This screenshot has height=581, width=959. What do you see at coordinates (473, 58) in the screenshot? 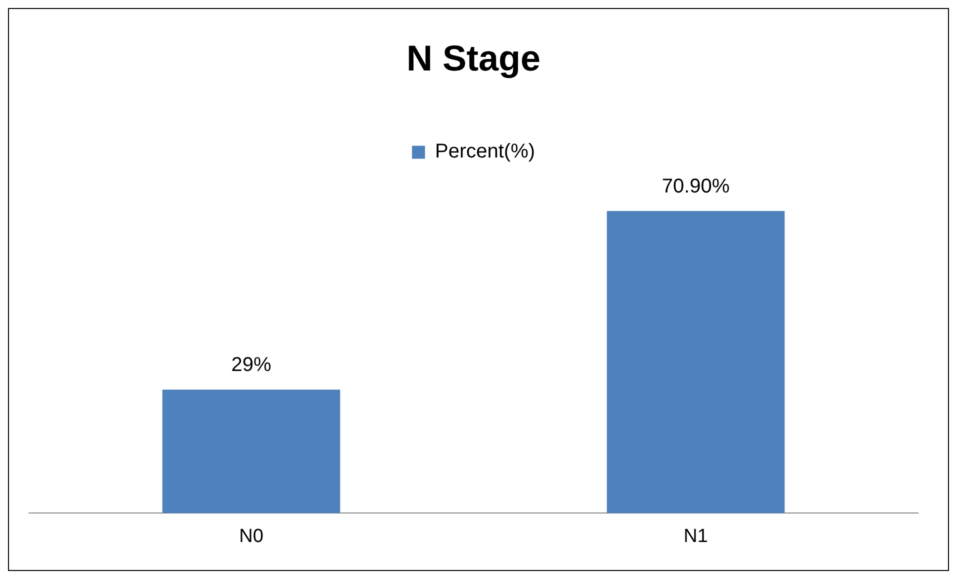
I see `chart-title: N Stage` at bounding box center [473, 58].